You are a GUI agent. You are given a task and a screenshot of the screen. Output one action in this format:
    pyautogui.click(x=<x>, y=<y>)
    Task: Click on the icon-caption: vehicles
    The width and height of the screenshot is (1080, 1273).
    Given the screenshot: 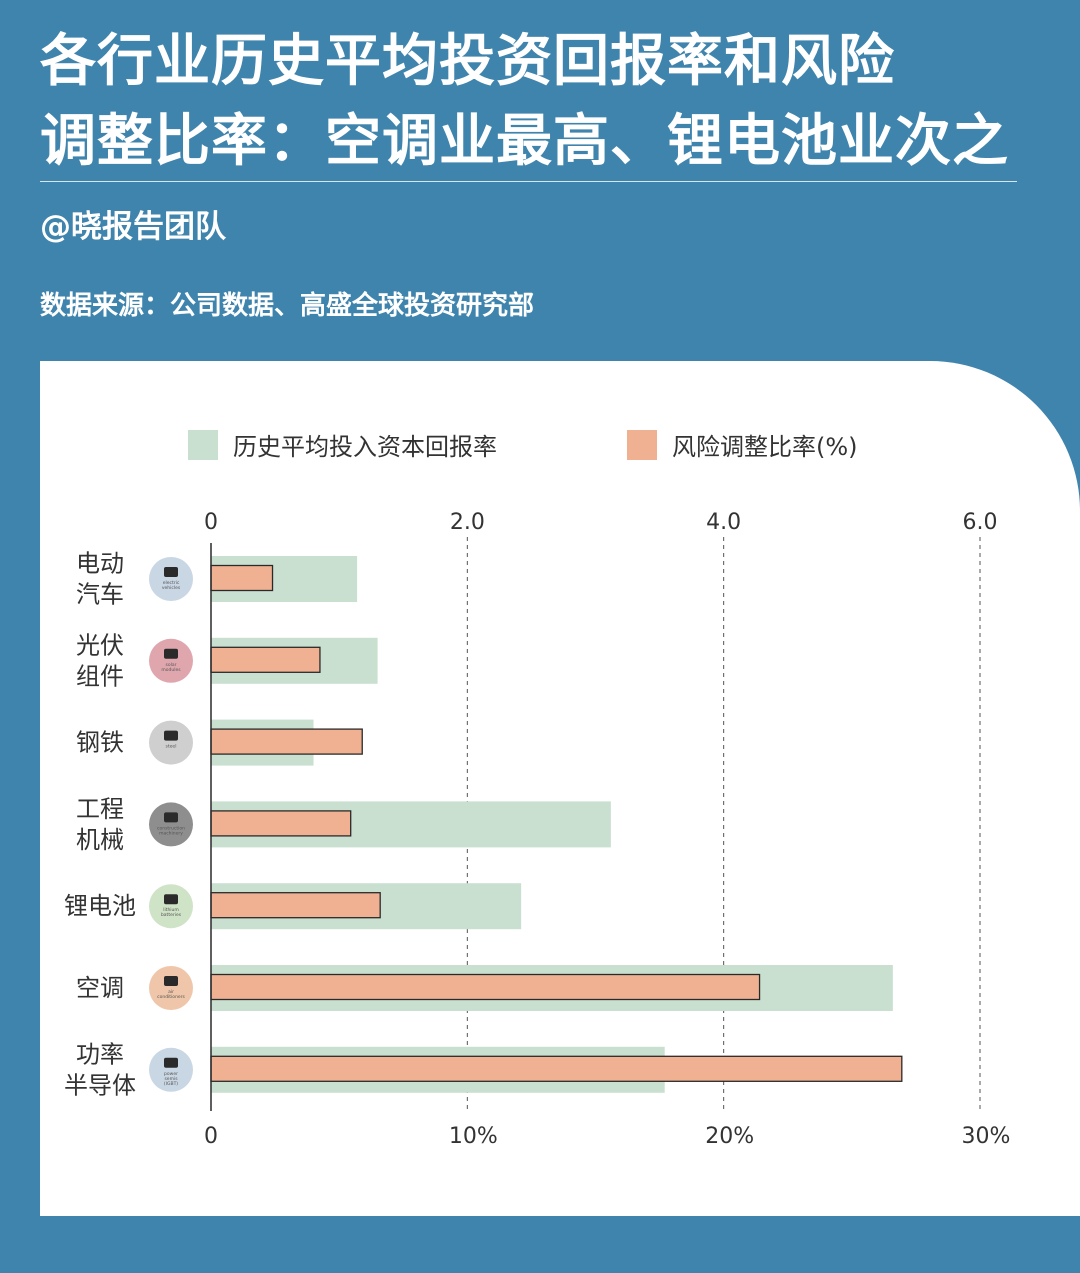 What is the action you would take?
    pyautogui.click(x=171, y=588)
    